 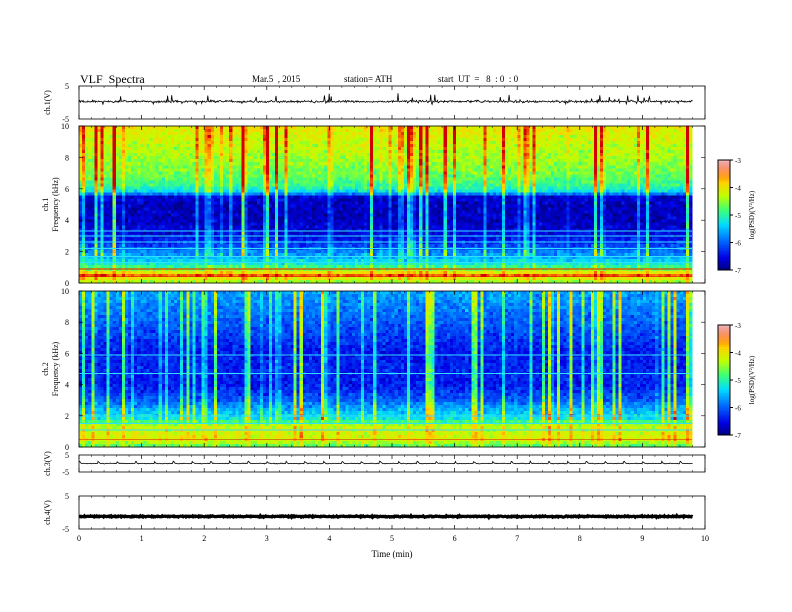 What do you see at coordinates (392, 554) in the screenshot?
I see `x-axis-label: Time (min)` at bounding box center [392, 554].